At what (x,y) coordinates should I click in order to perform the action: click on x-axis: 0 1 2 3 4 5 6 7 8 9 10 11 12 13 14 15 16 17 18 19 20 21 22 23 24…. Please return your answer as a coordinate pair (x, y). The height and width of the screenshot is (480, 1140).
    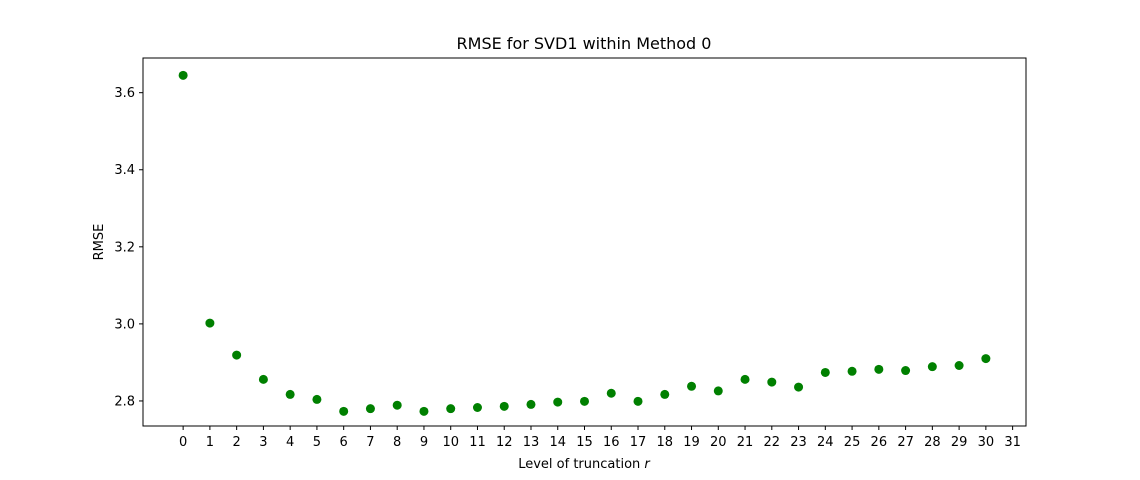
    Looking at the image, I should click on (600, 438).